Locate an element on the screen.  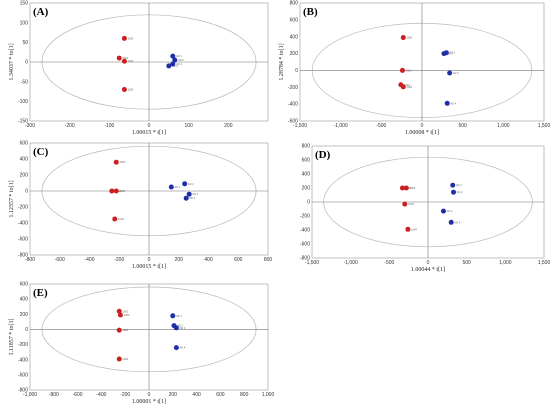
y-axis-label: 1.28784 * to[1] is located at coordinates (282, 61).